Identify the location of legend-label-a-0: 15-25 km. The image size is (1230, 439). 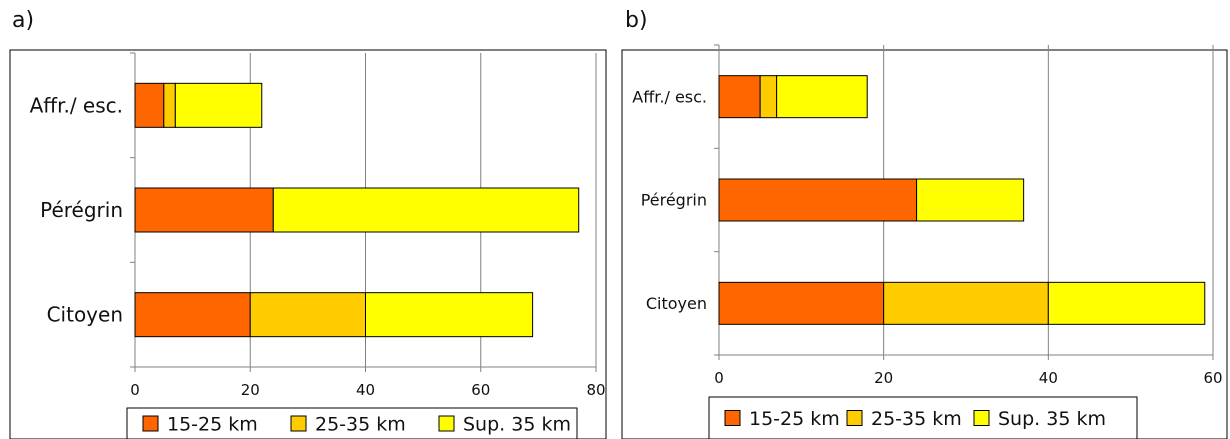
(212, 425).